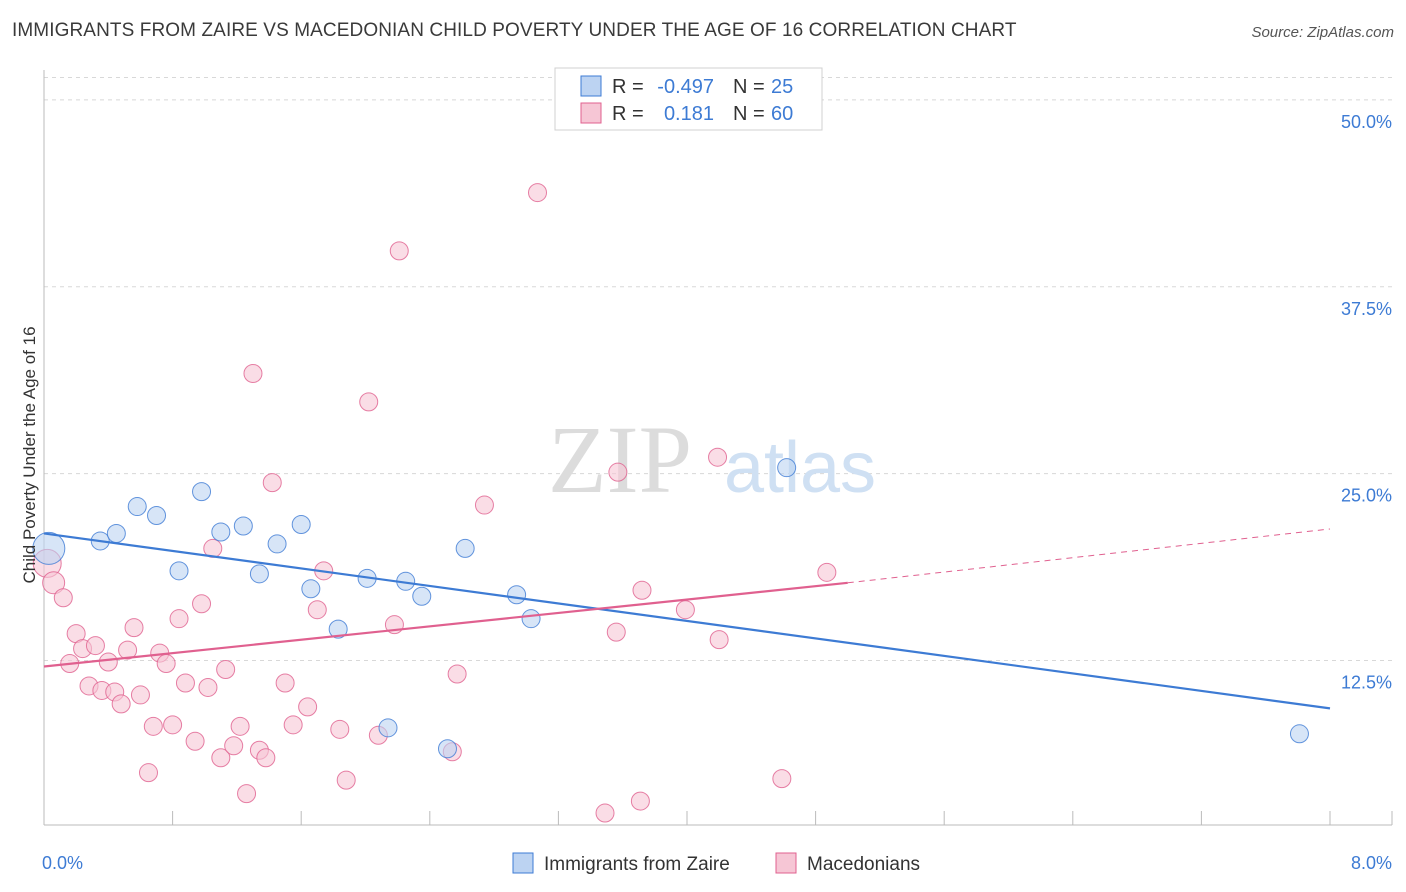 Image resolution: width=1406 pixels, height=892 pixels. What do you see at coordinates (1322, 32) in the screenshot?
I see `source-label: Source: ZipAtlas.com` at bounding box center [1322, 32].